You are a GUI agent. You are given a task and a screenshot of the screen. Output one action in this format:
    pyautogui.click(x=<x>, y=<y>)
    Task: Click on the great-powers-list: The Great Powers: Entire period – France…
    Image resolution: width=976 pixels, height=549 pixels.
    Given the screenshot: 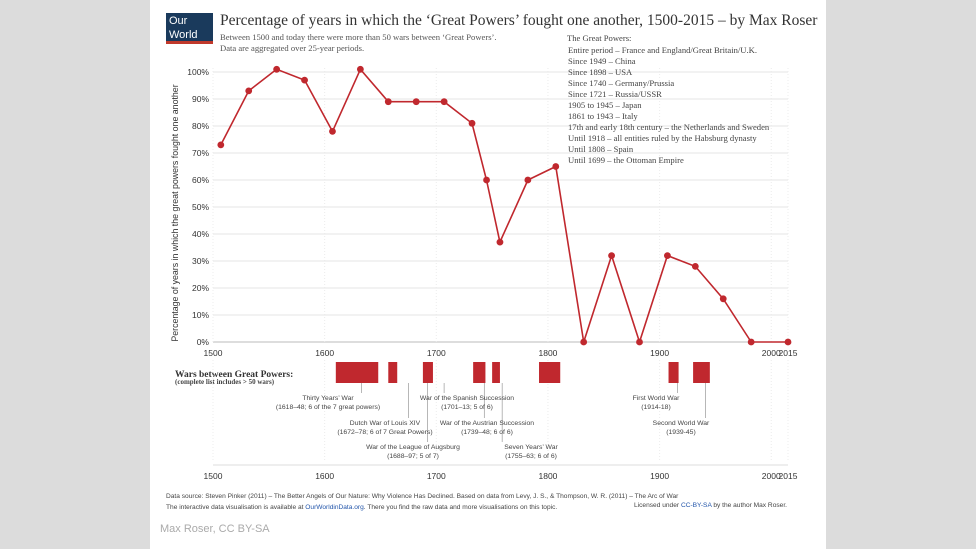 What is the action you would take?
    pyautogui.click(x=668, y=99)
    